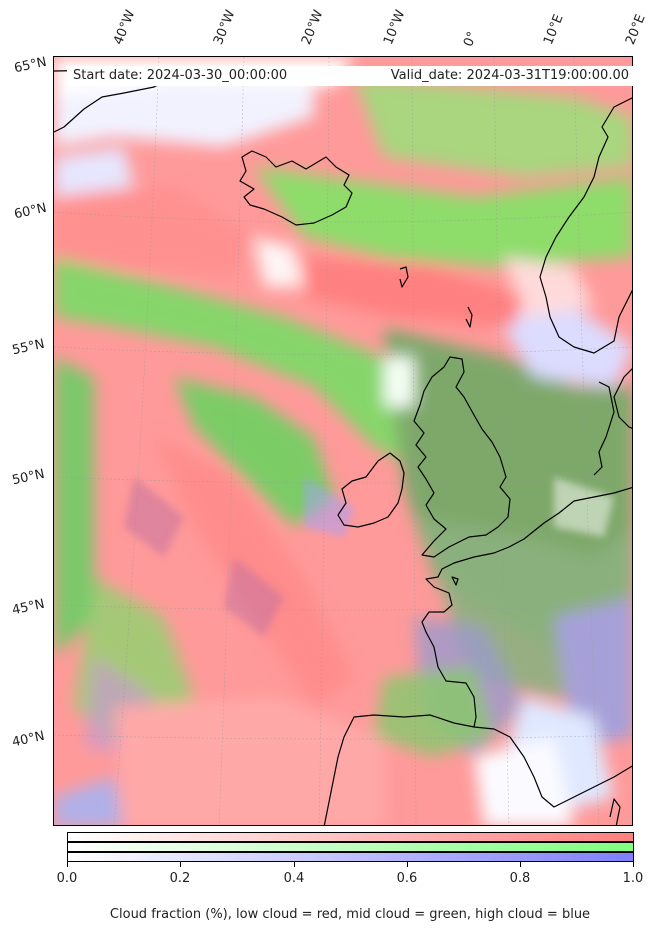 Image resolution: width=659 pixels, height=936 pixels. I want to click on faroe-coast, so click(404, 277).